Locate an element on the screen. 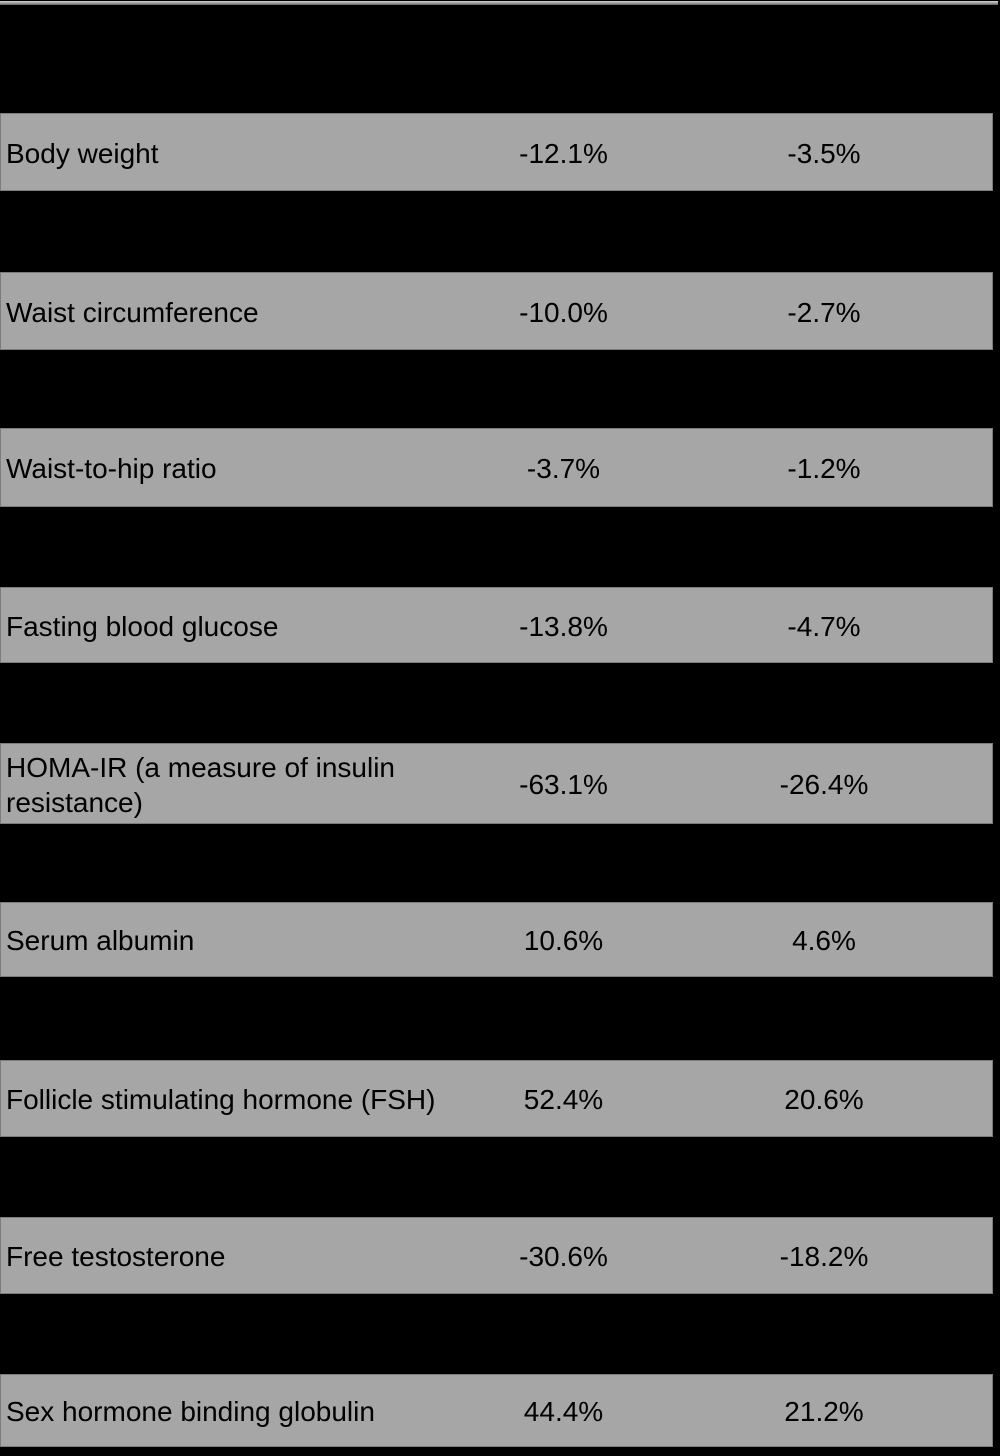  row-value-col3: 20.6% is located at coordinates (824, 1099).